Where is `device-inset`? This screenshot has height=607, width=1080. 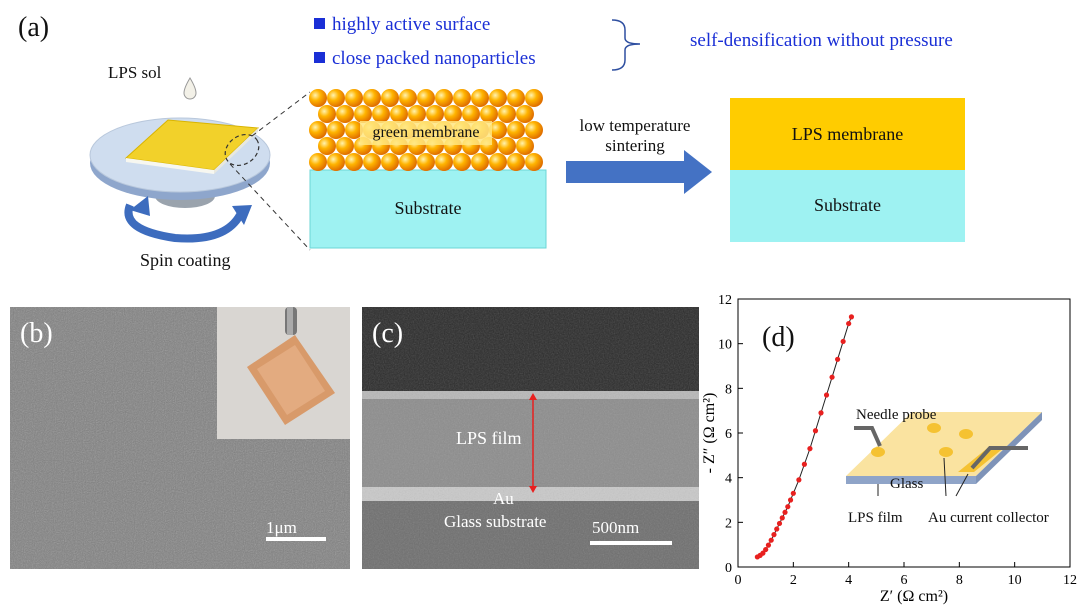 device-inset is located at coordinates (944, 454).